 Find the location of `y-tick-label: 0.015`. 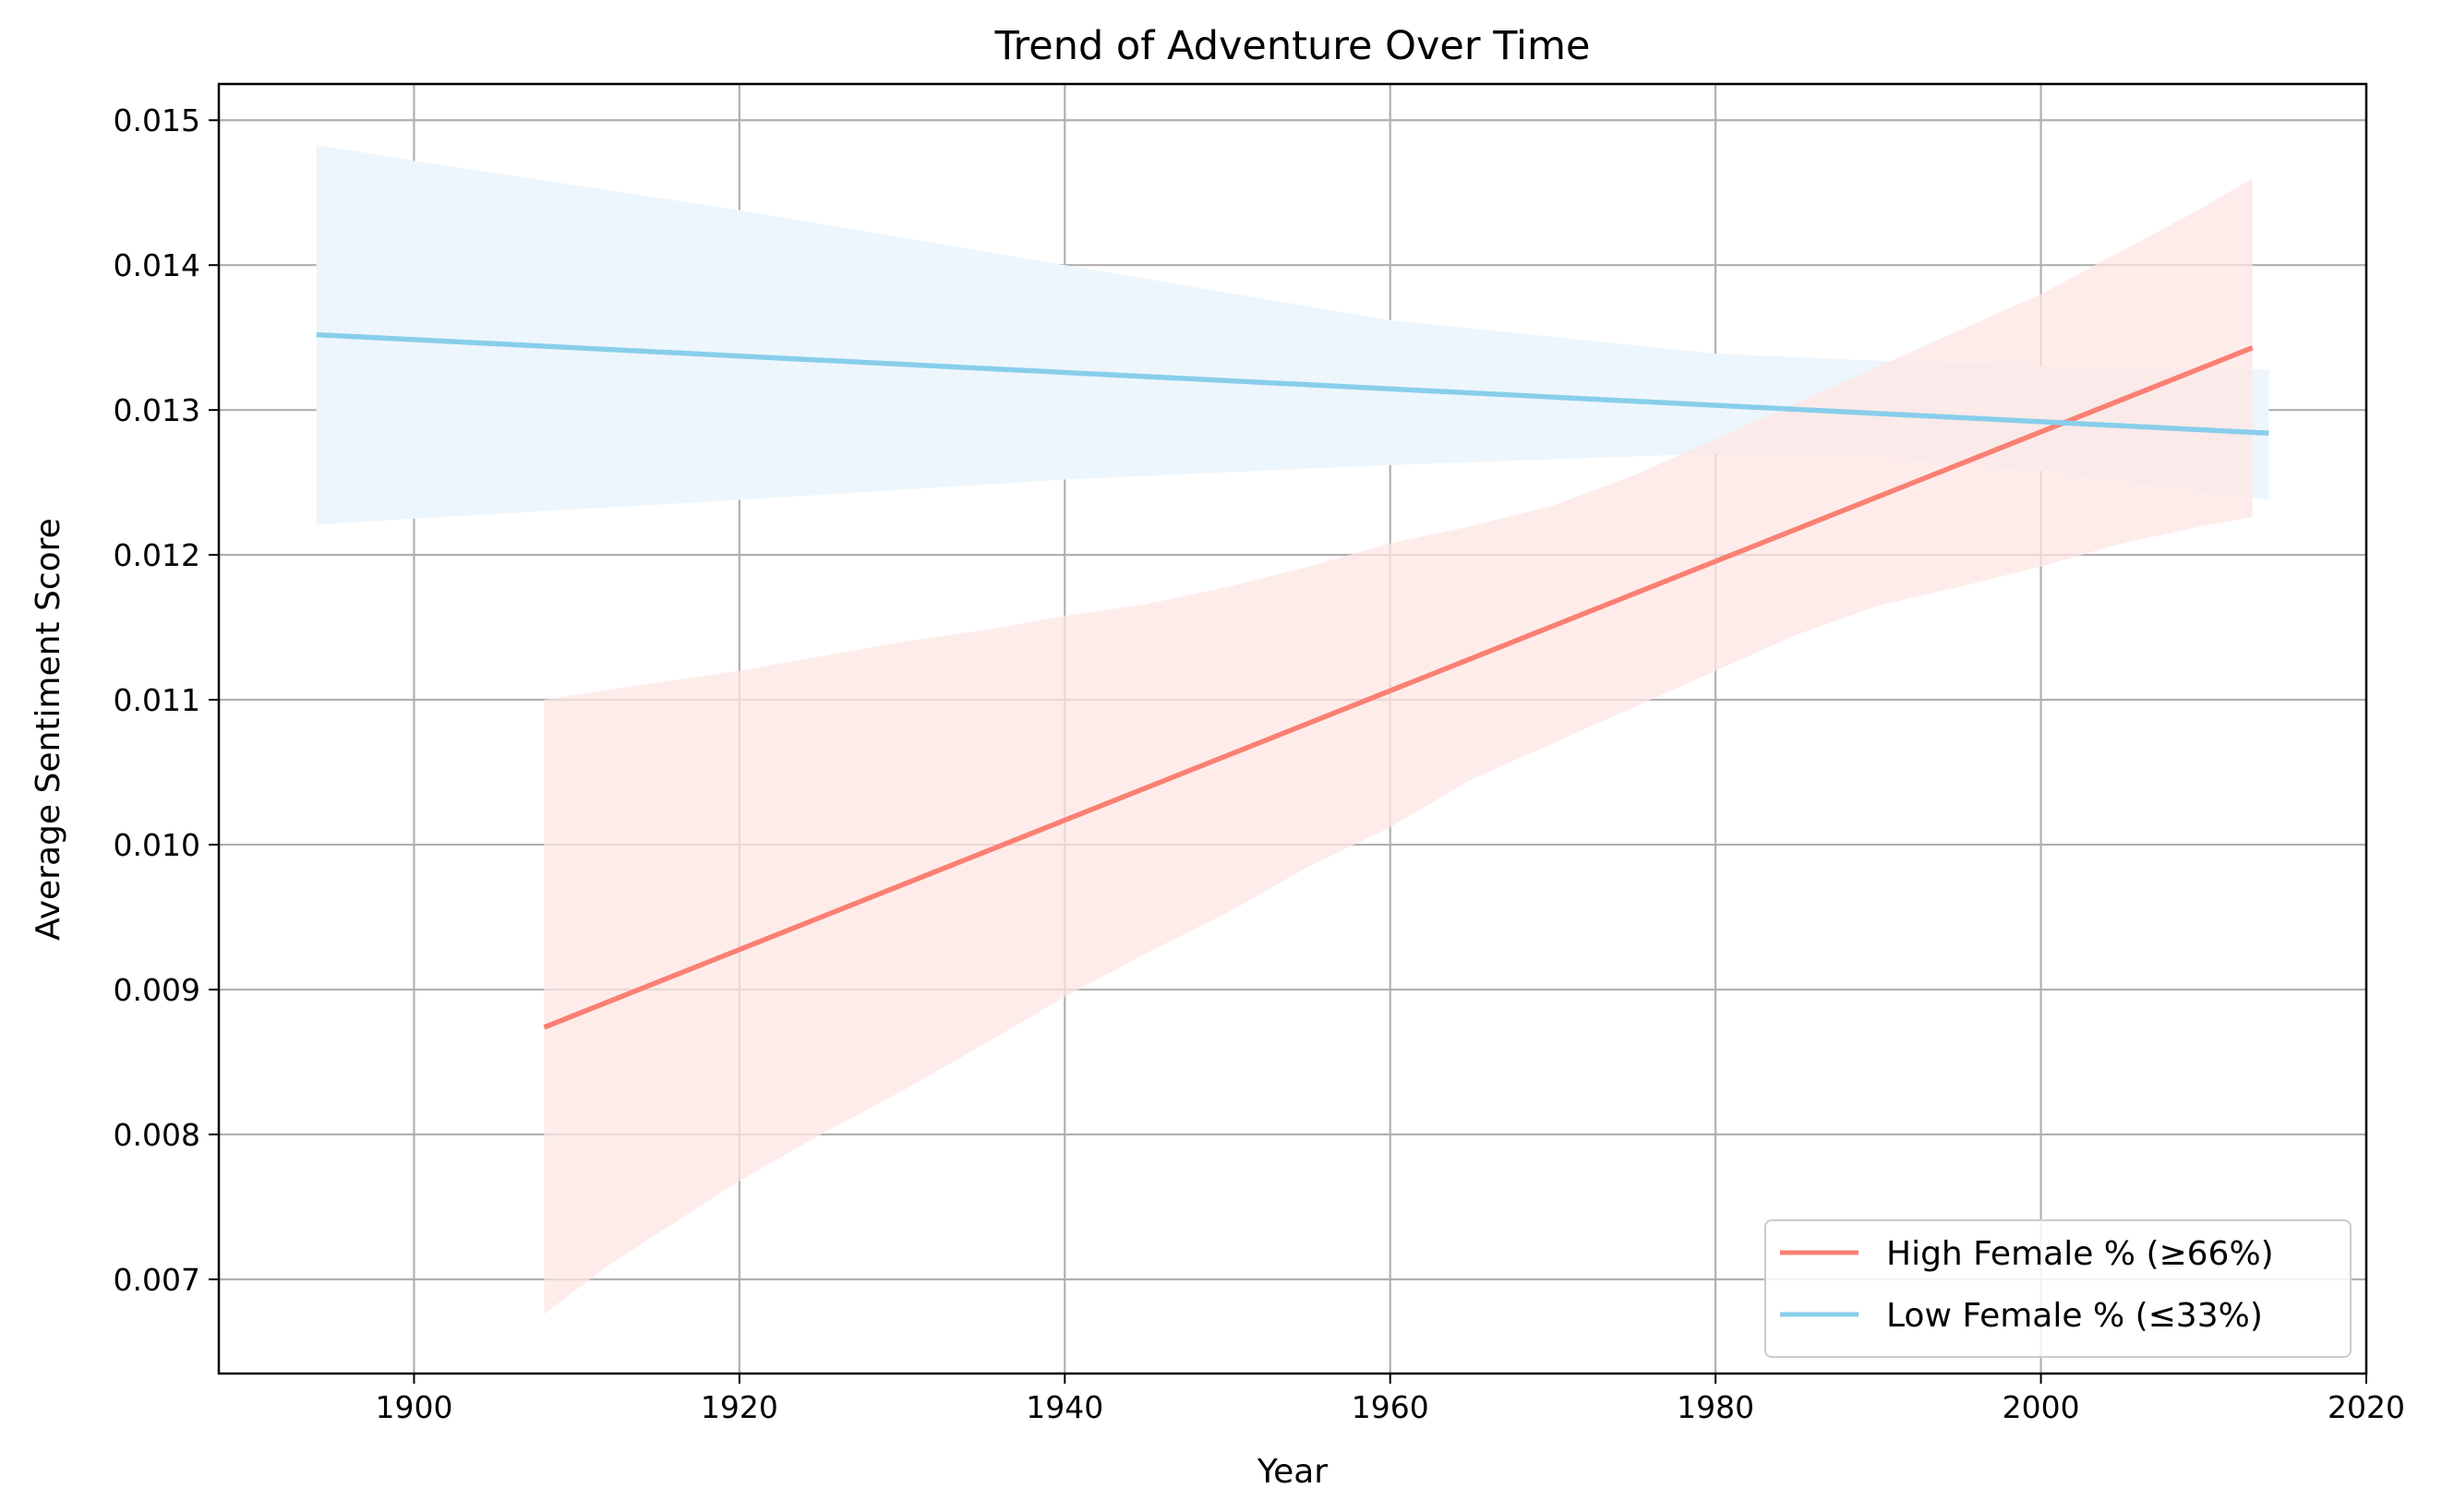

y-tick-label: 0.015 is located at coordinates (157, 120).